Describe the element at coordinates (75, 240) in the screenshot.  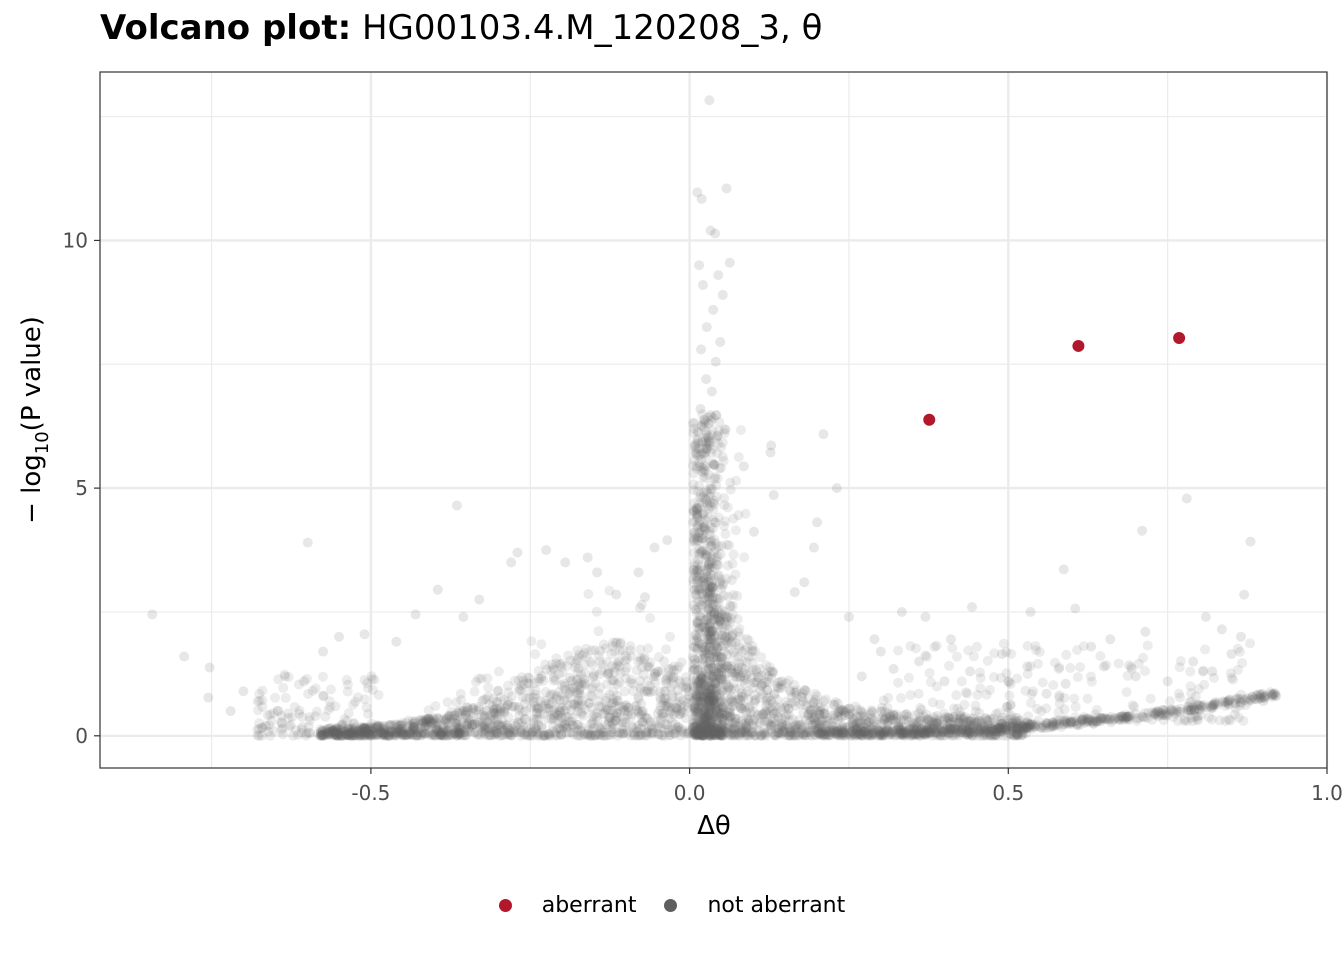
I see `y-tick-label: 10` at that location.